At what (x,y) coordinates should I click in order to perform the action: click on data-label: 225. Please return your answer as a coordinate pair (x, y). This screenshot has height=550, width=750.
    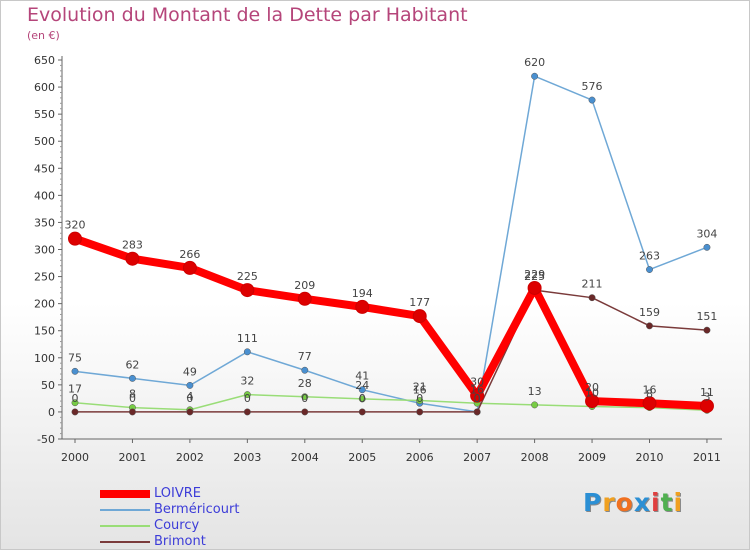
    Looking at the image, I should click on (247, 276).